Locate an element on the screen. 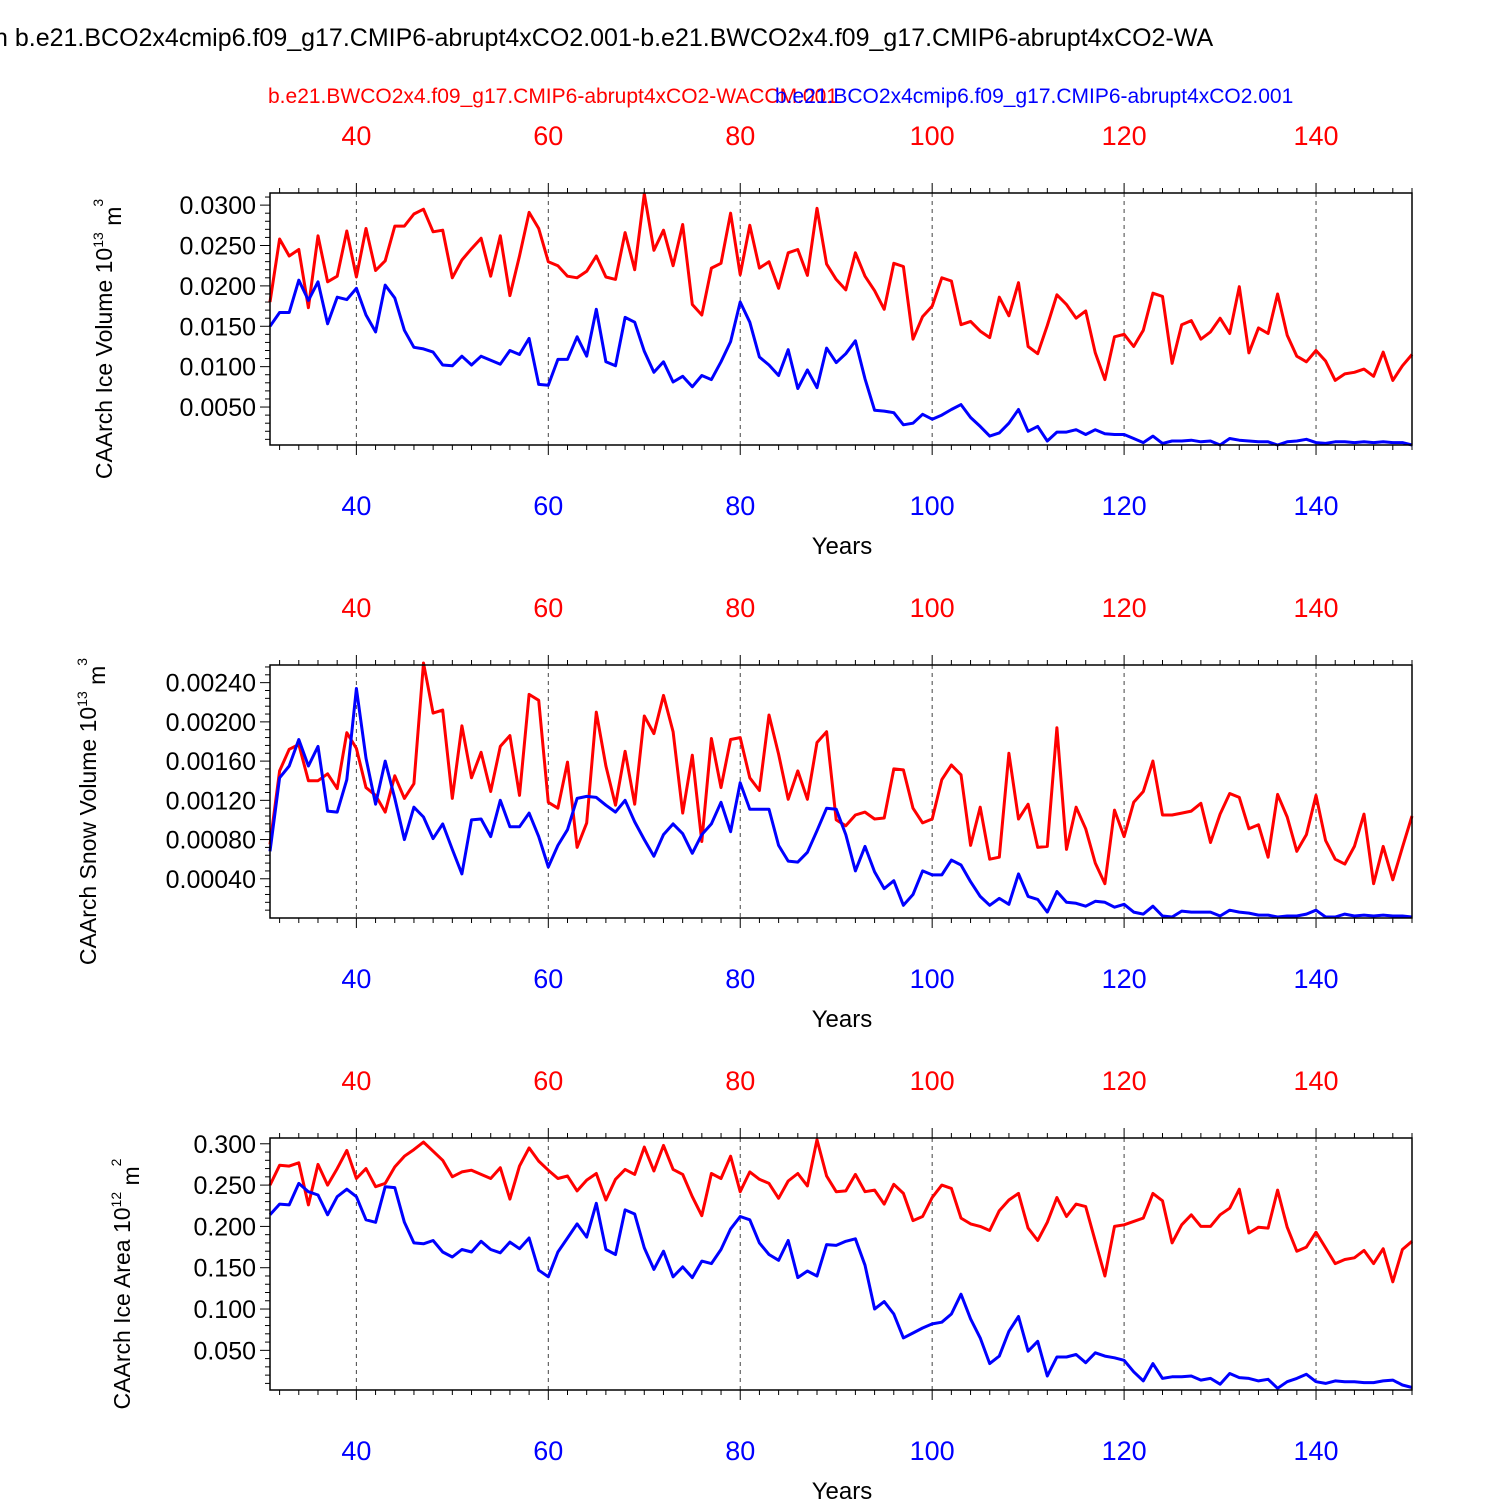 The height and width of the screenshot is (1500, 1500). y-tick-label: 0.0050 is located at coordinates (218, 408).